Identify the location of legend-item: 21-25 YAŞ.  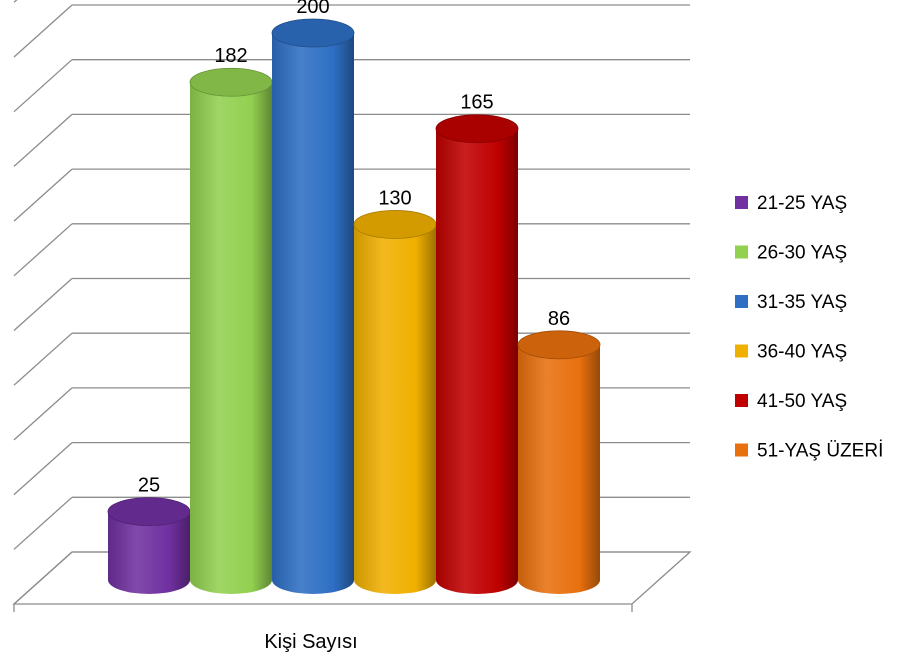
(791, 203).